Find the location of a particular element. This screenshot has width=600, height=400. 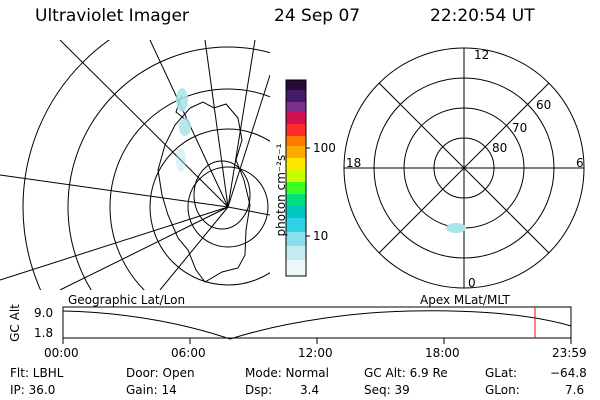

time-tick-2359: 23:59 is located at coordinates (569, 353).